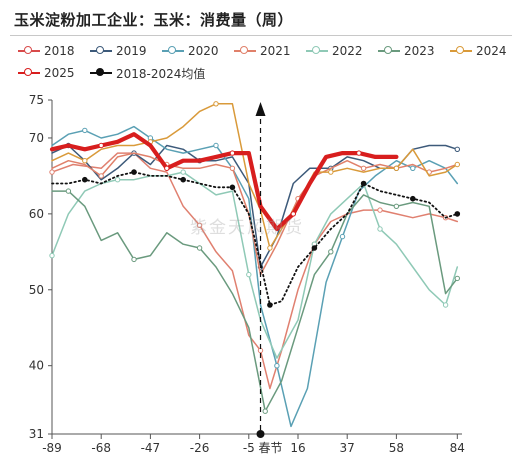 The width and height of the screenshot is (521, 460). Describe the element at coordinates (260, 109) in the screenshot. I see `event-arrow-icon` at that location.